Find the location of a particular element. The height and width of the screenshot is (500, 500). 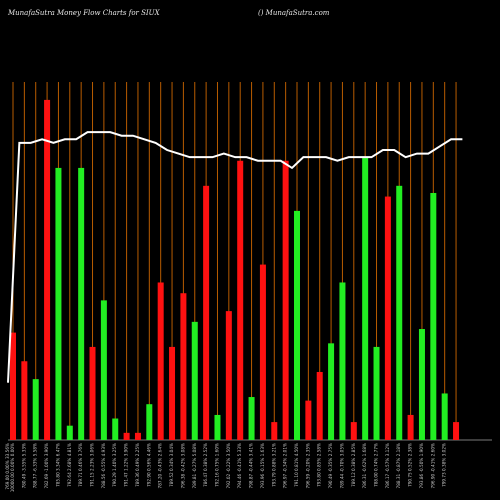

chart-title: MunafaSutra Money Flow Charts for SIUX is located at coordinates (84, 13).